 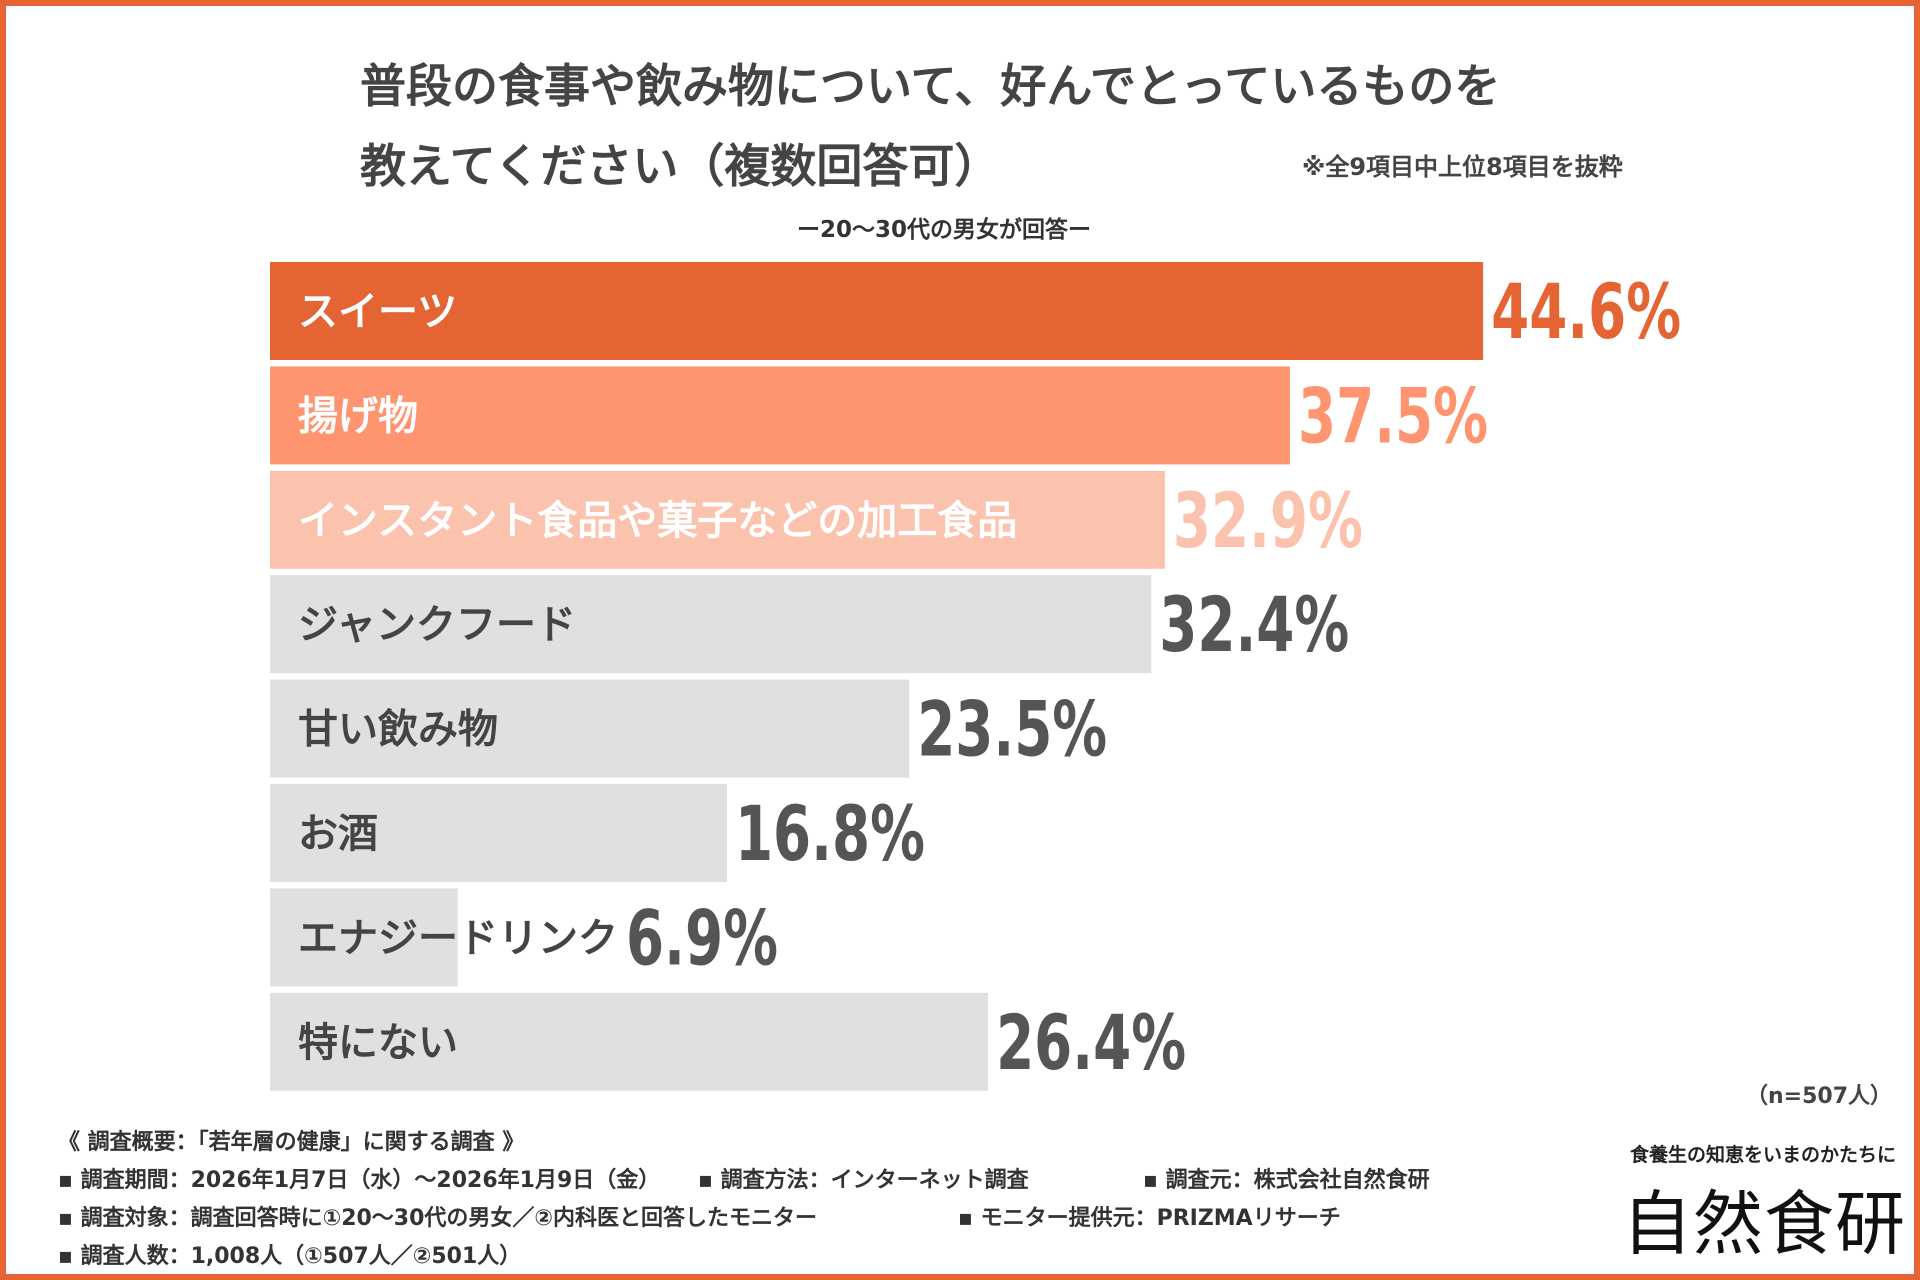 I want to click on survey-count: ▪ 調査人数：1,008人（①507人／②501人）, so click(x=290, y=1256).